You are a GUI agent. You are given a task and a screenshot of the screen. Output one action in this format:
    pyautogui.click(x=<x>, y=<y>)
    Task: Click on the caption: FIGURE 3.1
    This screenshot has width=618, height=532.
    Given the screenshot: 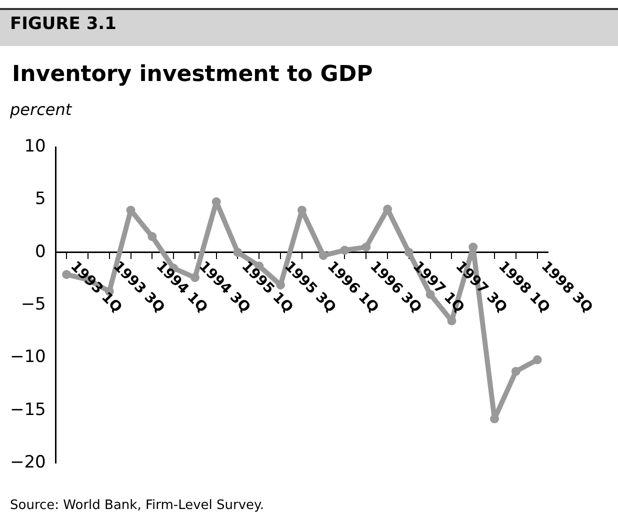 What is the action you would take?
    pyautogui.click(x=63, y=24)
    